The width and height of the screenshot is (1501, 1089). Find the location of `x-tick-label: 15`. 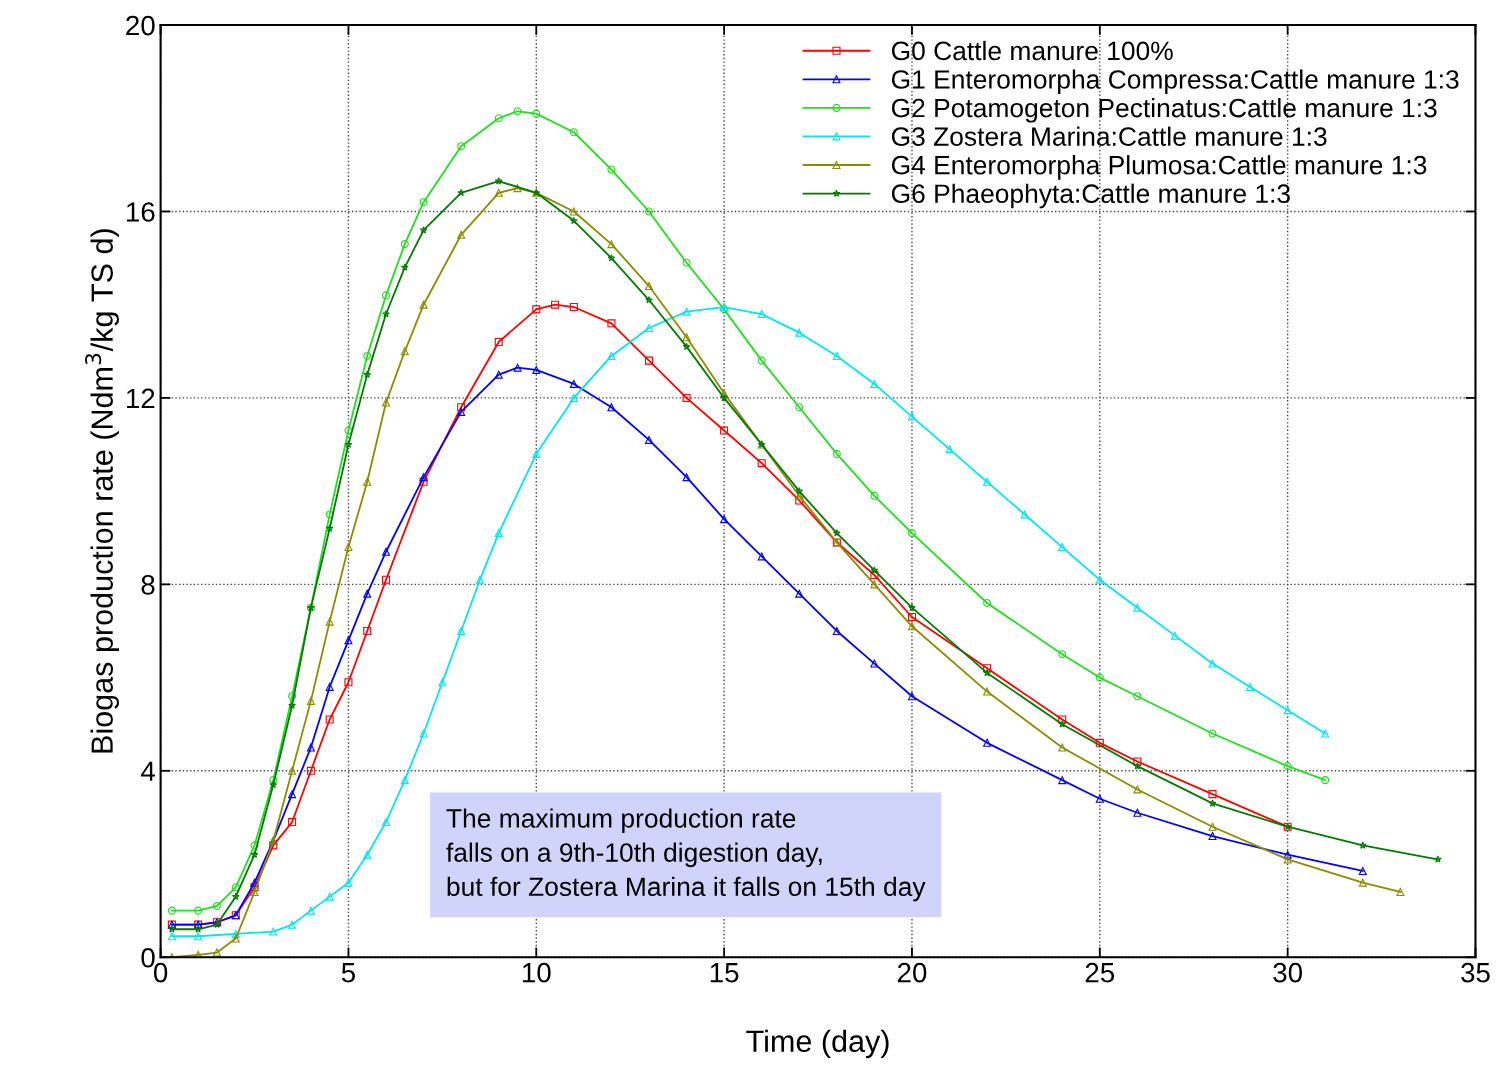

x-tick-label: 15 is located at coordinates (724, 973).